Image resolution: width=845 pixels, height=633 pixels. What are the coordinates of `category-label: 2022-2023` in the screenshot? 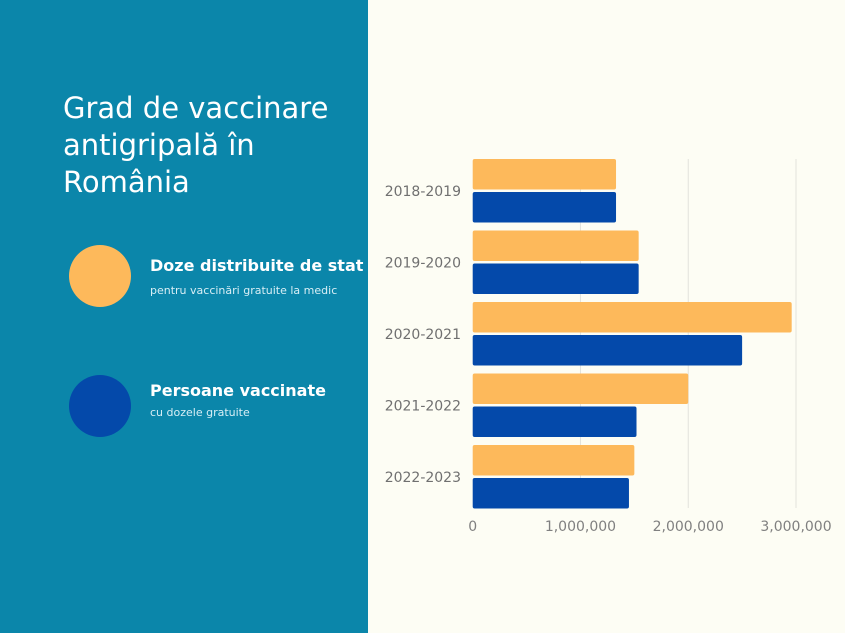 It's located at (423, 478).